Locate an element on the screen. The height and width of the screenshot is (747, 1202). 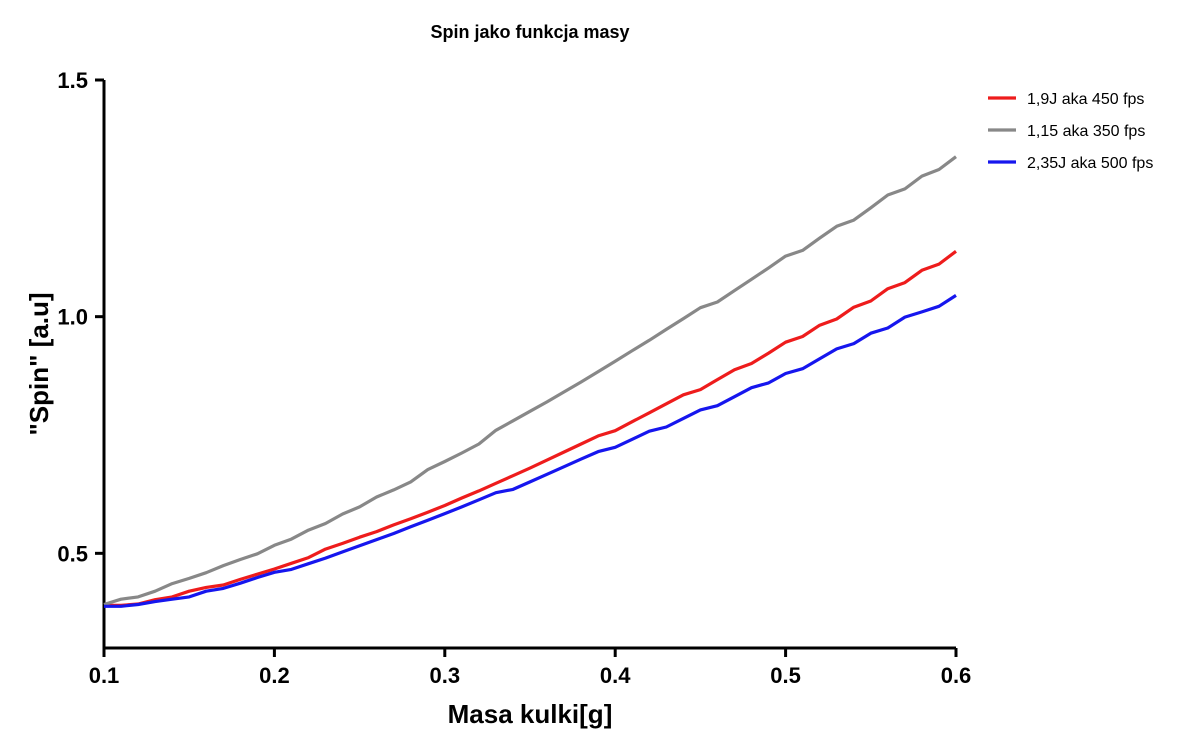
legend-label-2: 1,15 aka 350 fps is located at coordinates (1086, 131).